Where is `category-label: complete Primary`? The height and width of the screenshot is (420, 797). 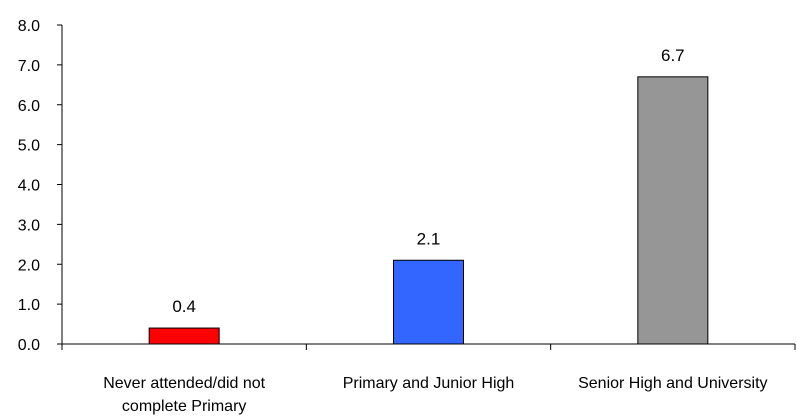
category-label: complete Primary is located at coordinates (184, 406).